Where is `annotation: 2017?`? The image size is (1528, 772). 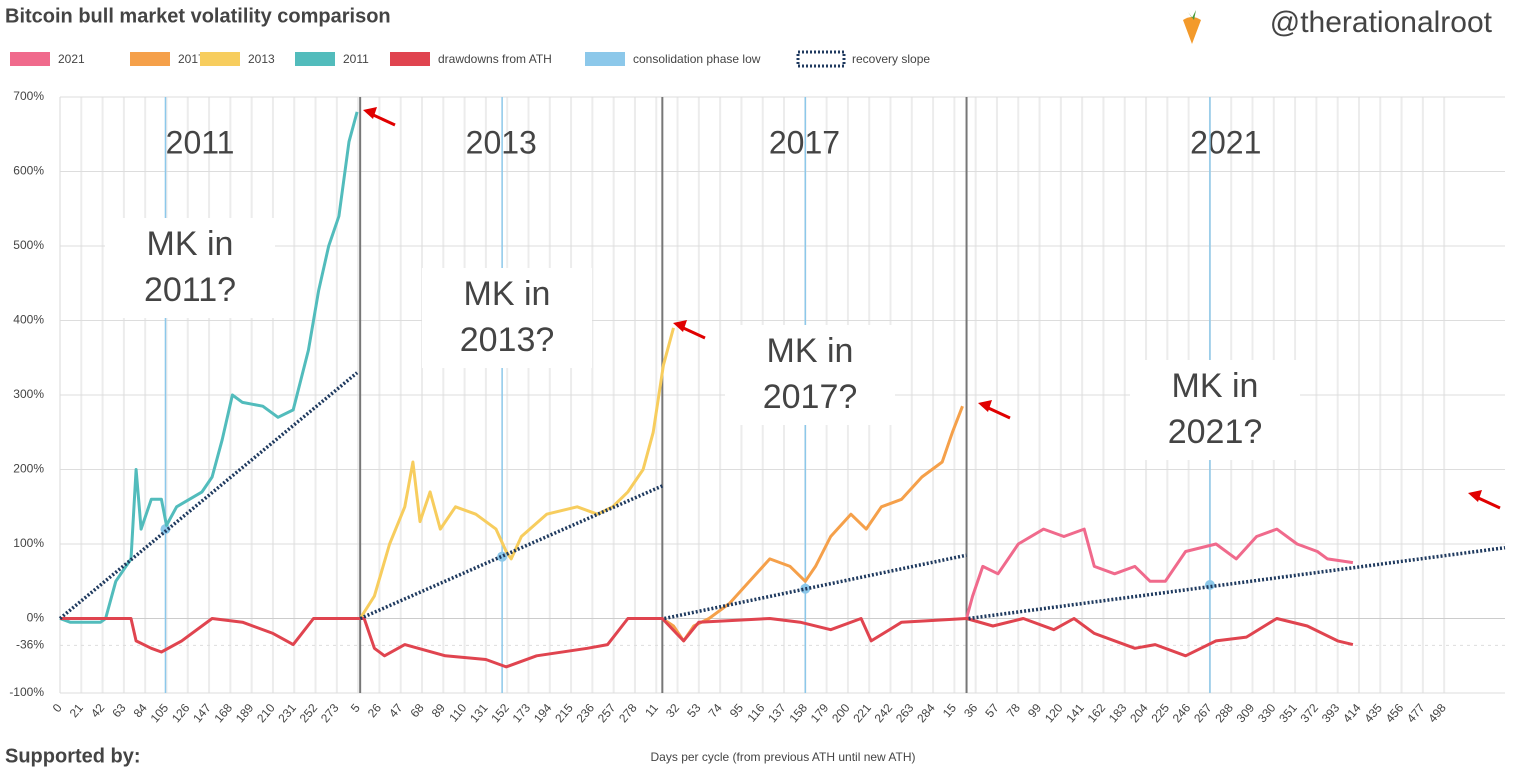 annotation: 2017? is located at coordinates (810, 397).